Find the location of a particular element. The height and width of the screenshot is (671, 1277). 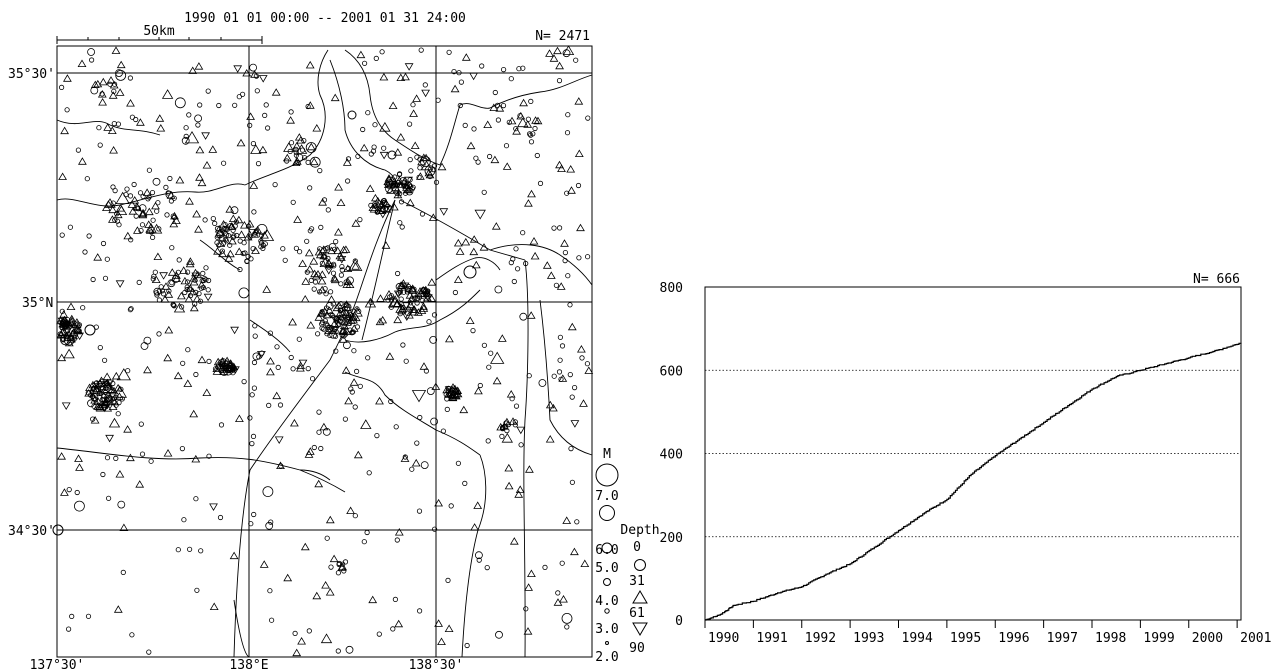

legend-mag-5-symbol is located at coordinates (607, 548).